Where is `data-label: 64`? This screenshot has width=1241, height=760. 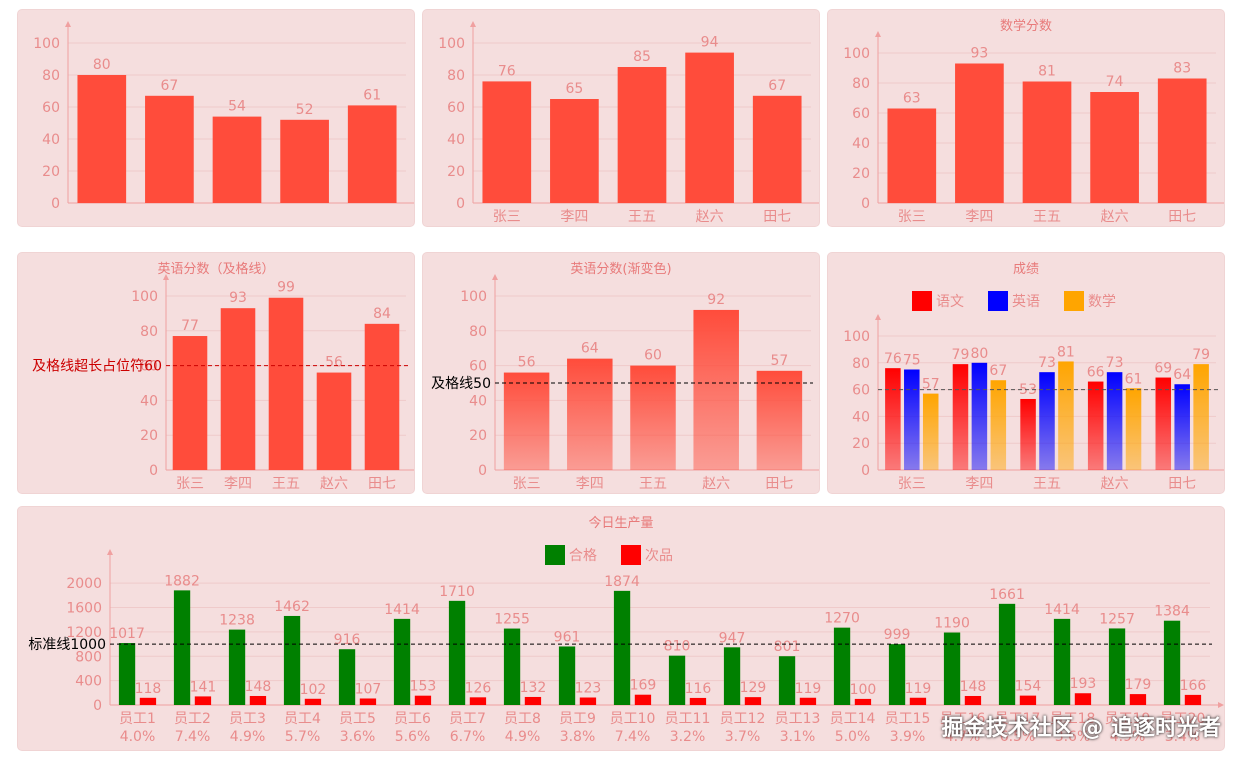 data-label: 64 is located at coordinates (1182, 375).